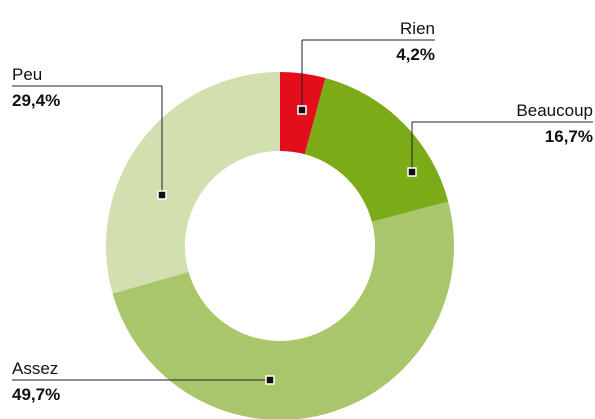  What do you see at coordinates (569, 136) in the screenshot?
I see `value-label: 16,7%` at bounding box center [569, 136].